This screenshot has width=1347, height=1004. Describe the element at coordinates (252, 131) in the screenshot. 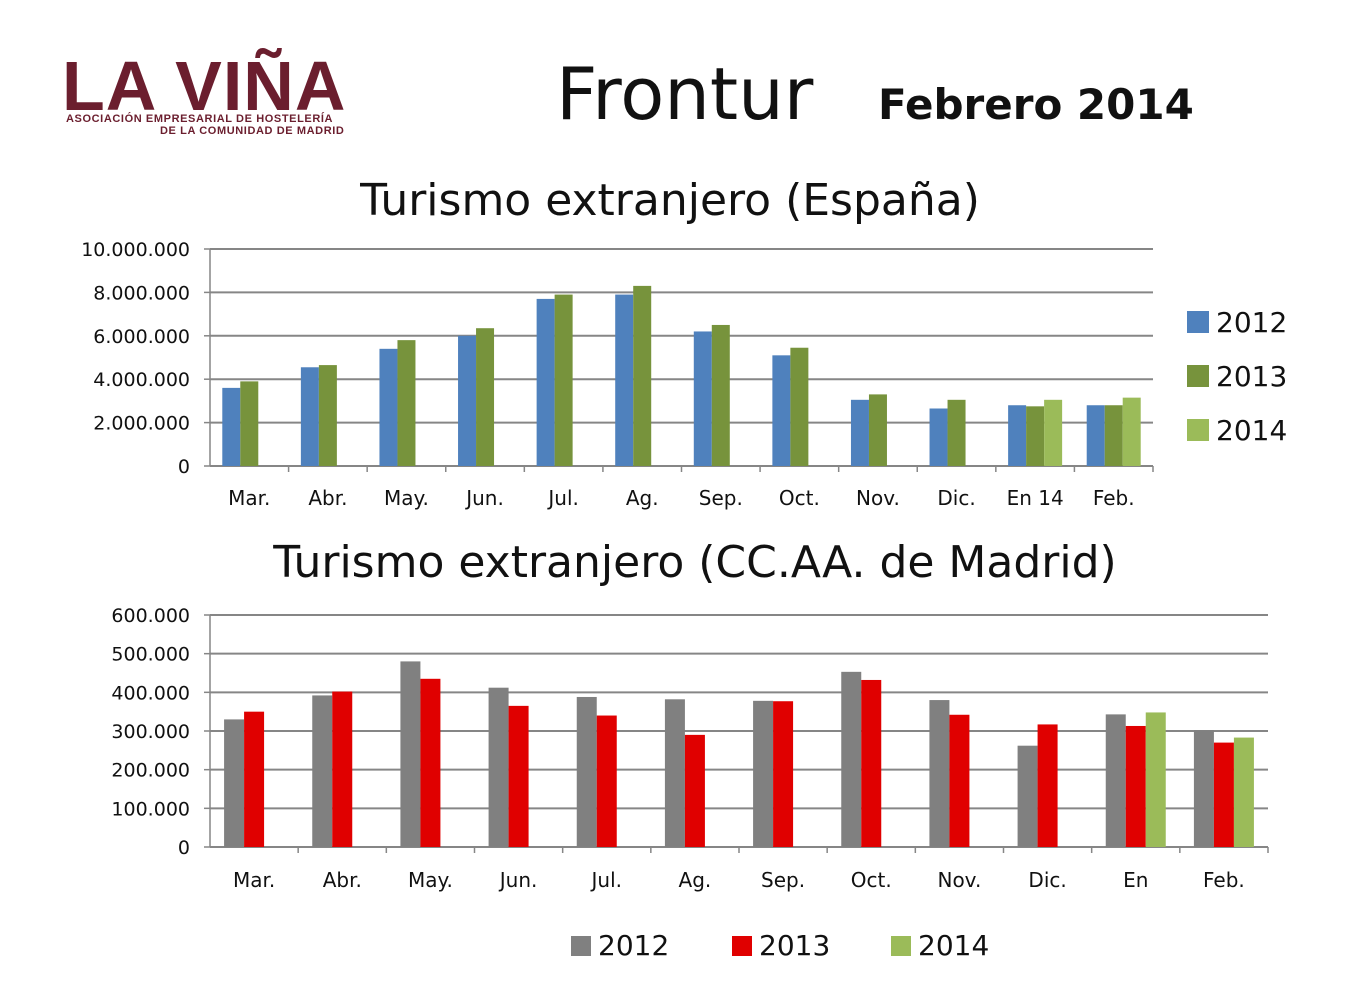

I see `logo-subtitle-line-2: DE LA COMUNIDAD DE MADRID` at that location.